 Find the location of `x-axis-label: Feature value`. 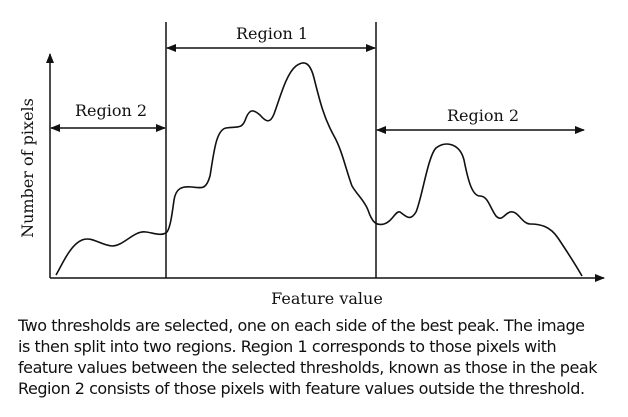

x-axis-label: Feature value is located at coordinates (327, 298).